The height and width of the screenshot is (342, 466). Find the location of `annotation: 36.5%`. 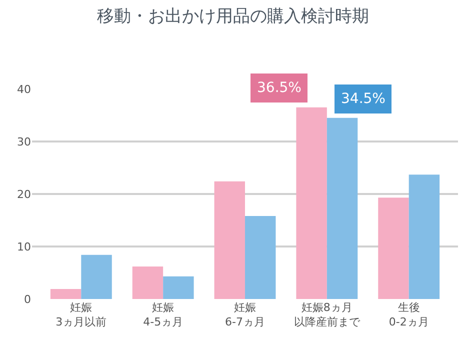

annotation: 36.5% is located at coordinates (279, 88).